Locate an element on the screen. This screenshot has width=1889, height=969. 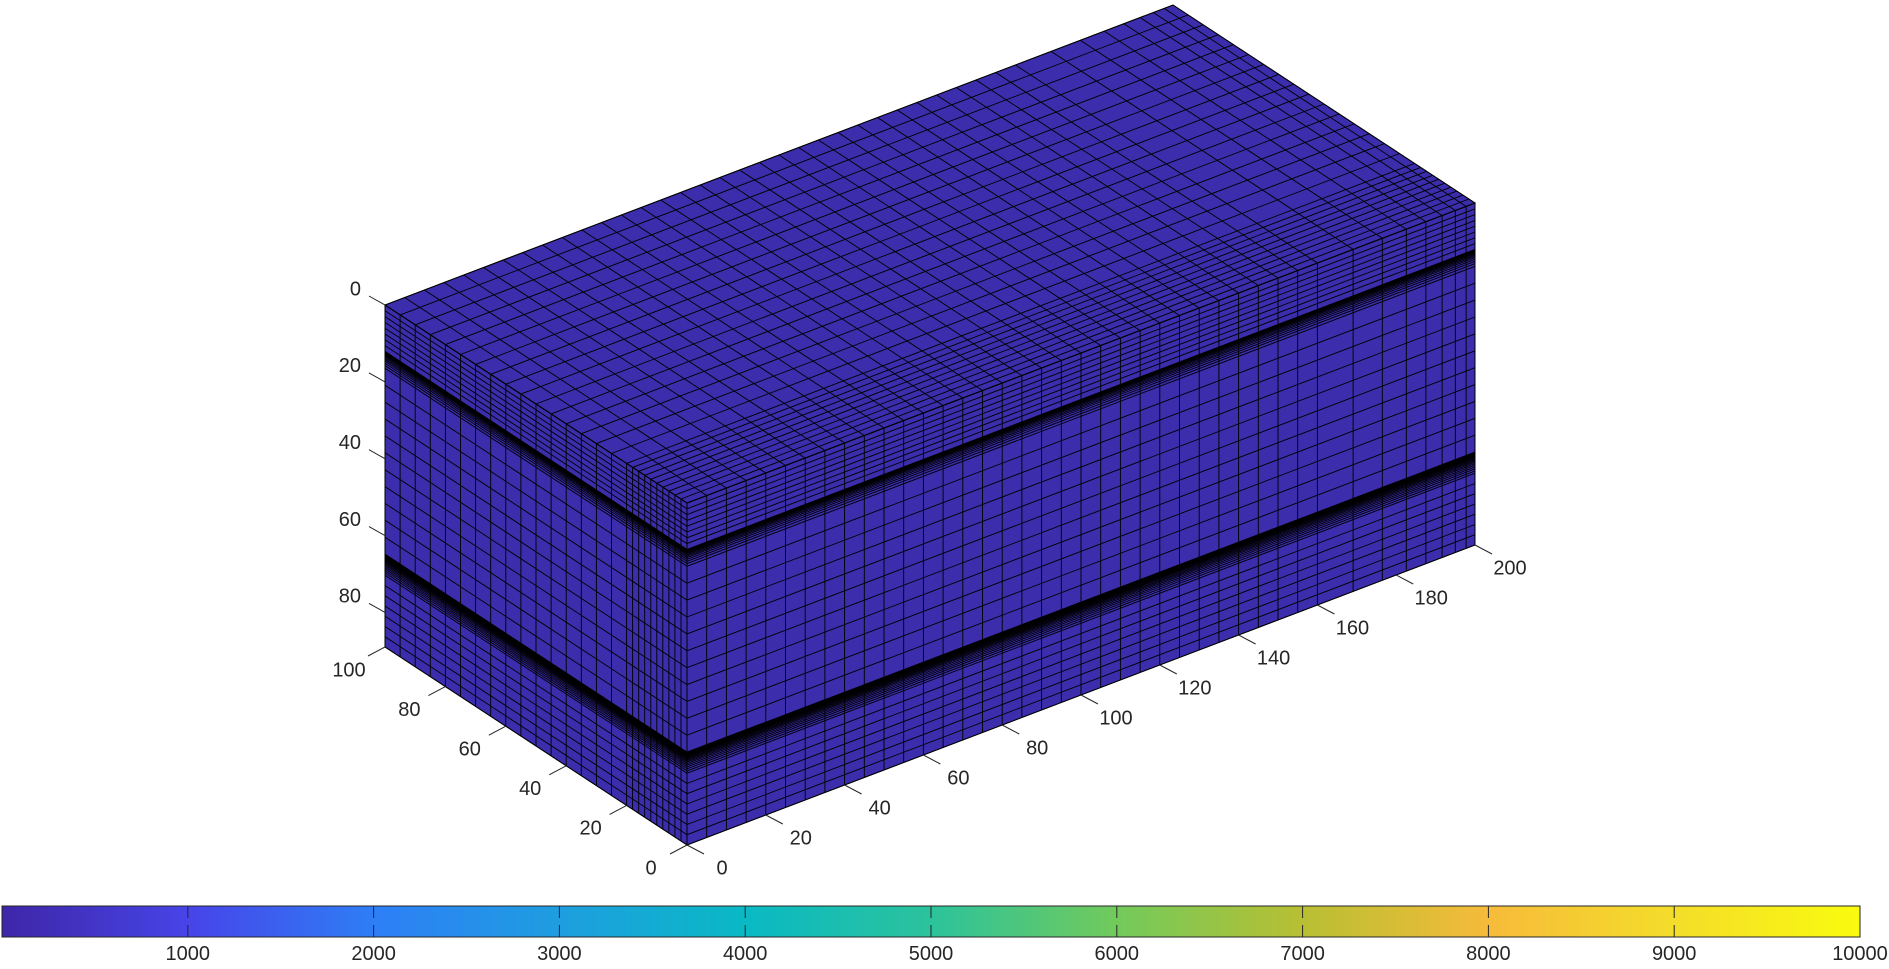
colorbar-tick-label: 5000 is located at coordinates (931, 954).